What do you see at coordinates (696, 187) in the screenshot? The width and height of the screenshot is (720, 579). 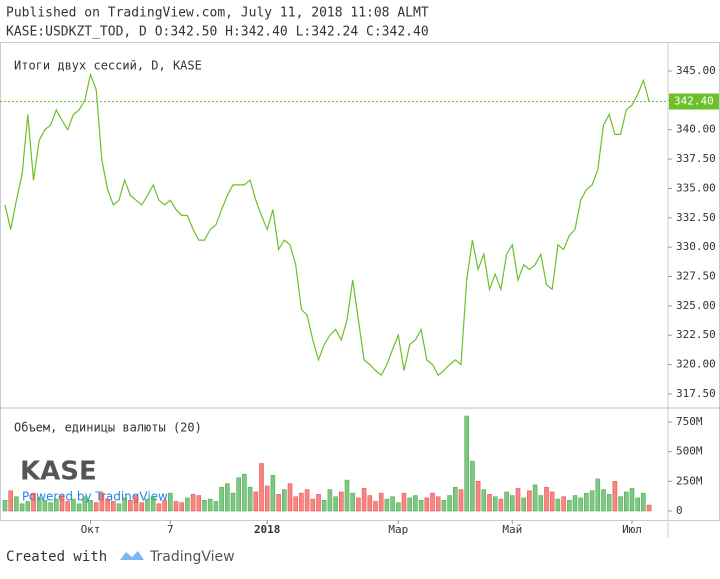 I see `y-tick-label: 335.00` at bounding box center [696, 187].